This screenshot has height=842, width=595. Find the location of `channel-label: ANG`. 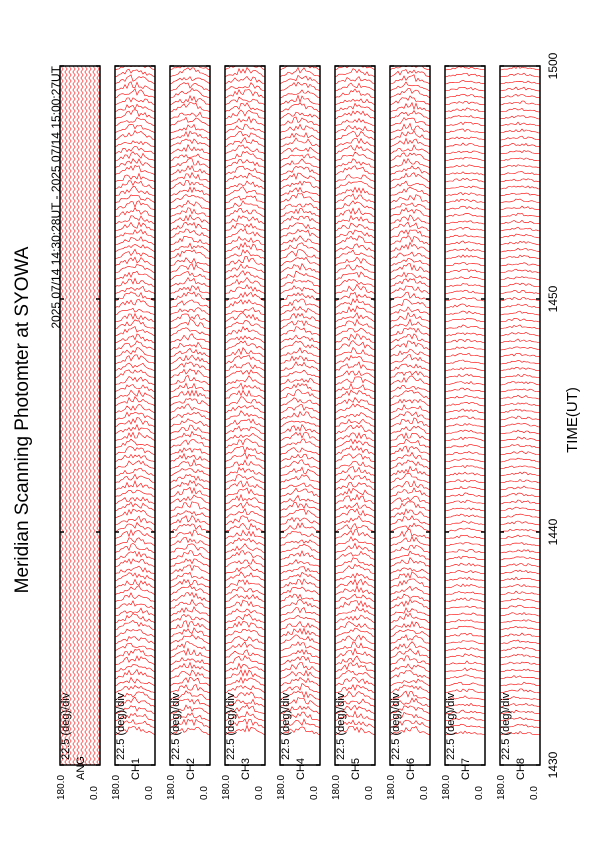

channel-label: ANG is located at coordinates (81, 768).